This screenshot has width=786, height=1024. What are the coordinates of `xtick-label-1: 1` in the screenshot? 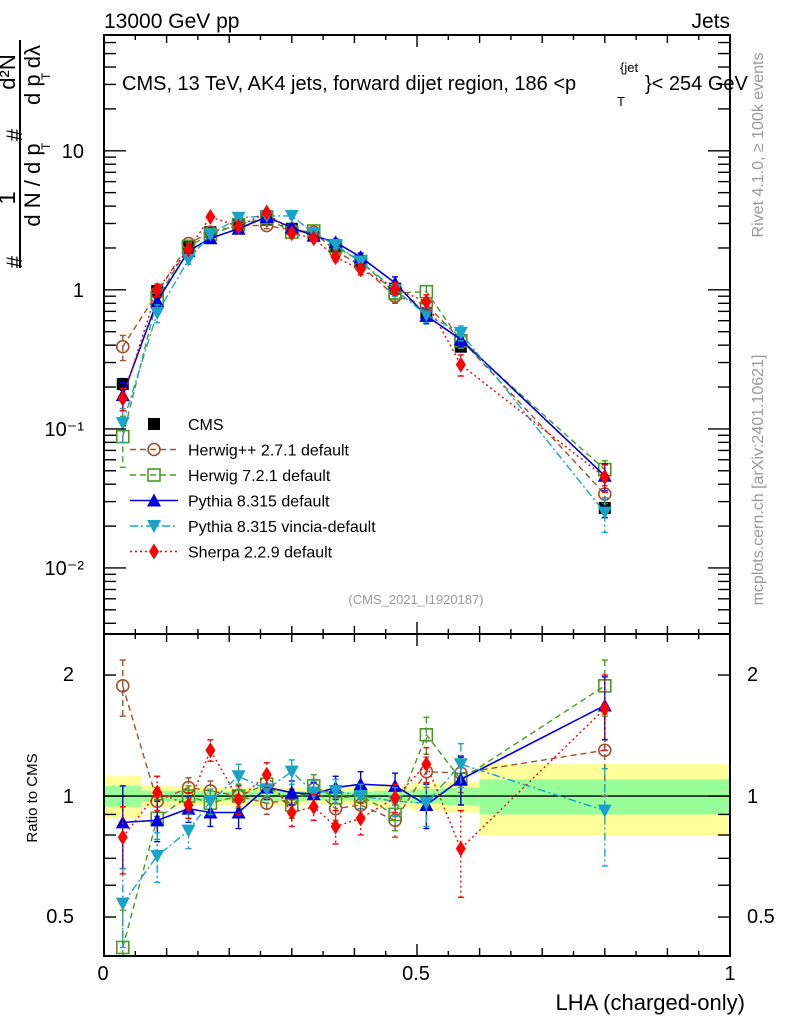 It's located at (729, 974).